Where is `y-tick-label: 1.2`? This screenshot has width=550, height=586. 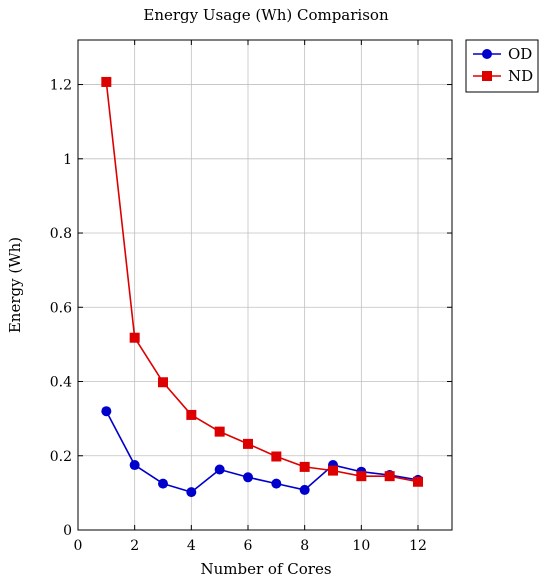
y-tick-label: 1.2 is located at coordinates (61, 86).